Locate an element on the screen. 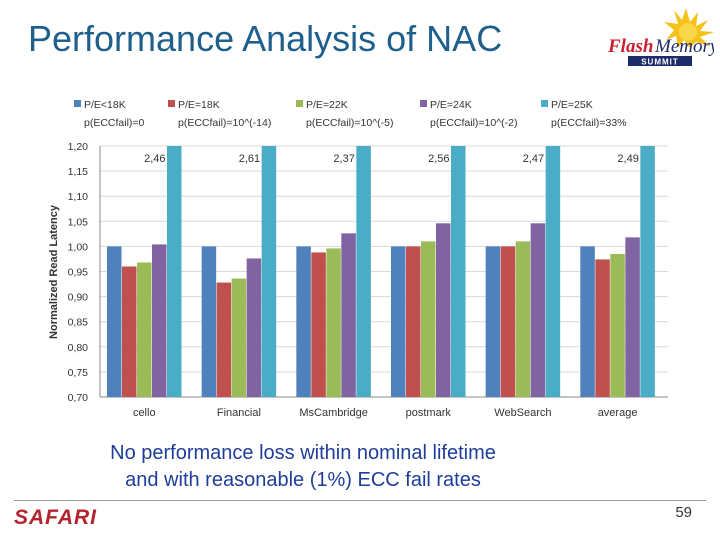 The image size is (720, 540). legend-sublabel: p(ECCfail)=10^(-2) is located at coordinates (474, 123).